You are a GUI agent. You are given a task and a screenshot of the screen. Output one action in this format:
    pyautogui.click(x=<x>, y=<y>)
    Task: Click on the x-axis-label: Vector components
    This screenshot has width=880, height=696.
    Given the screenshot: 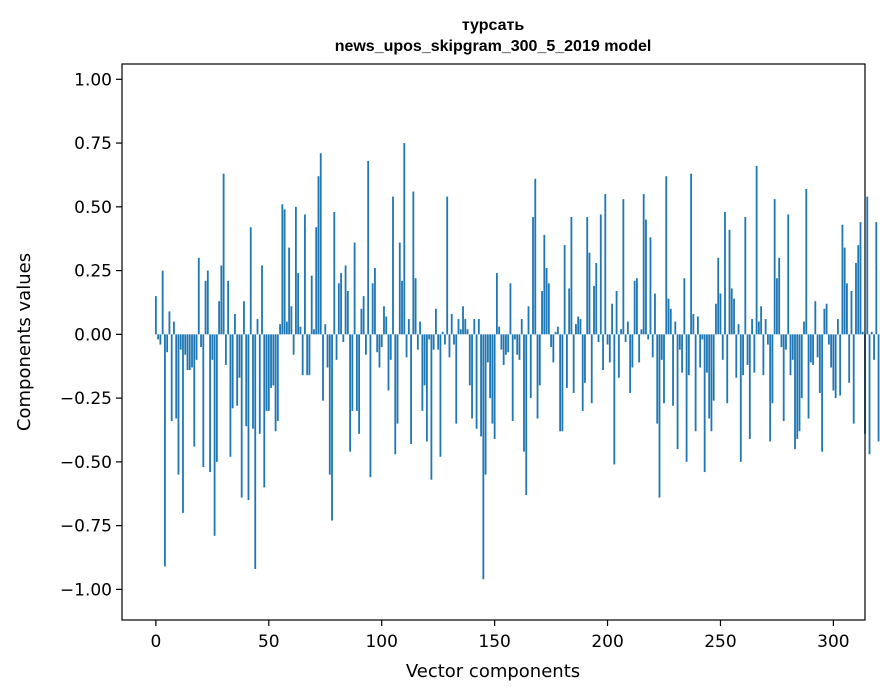 What is the action you would take?
    pyautogui.click(x=493, y=671)
    